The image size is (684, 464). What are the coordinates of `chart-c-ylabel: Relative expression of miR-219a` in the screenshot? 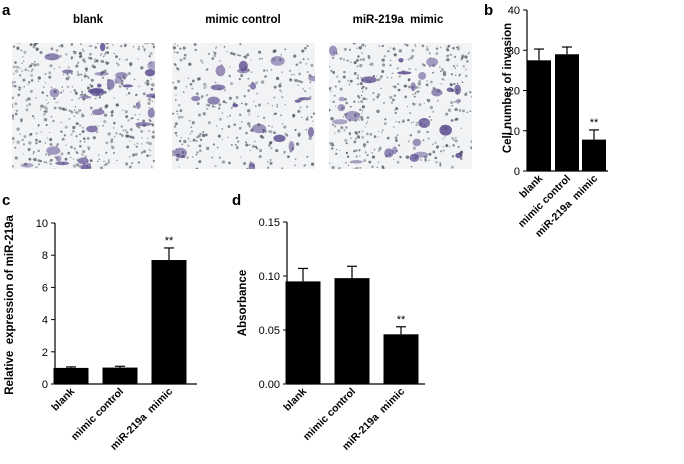 It's located at (10, 305).